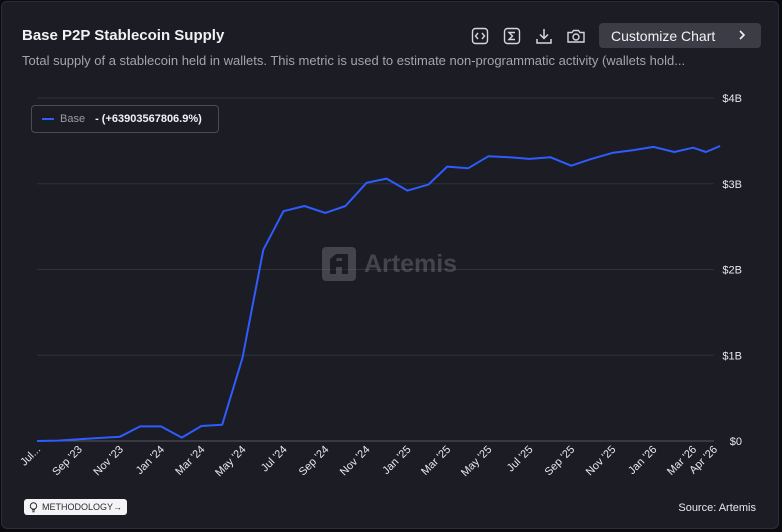 Image resolution: width=782 pixels, height=532 pixels. I want to click on y-axis: $0 $1B $2B $3B $4B, so click(732, 270).